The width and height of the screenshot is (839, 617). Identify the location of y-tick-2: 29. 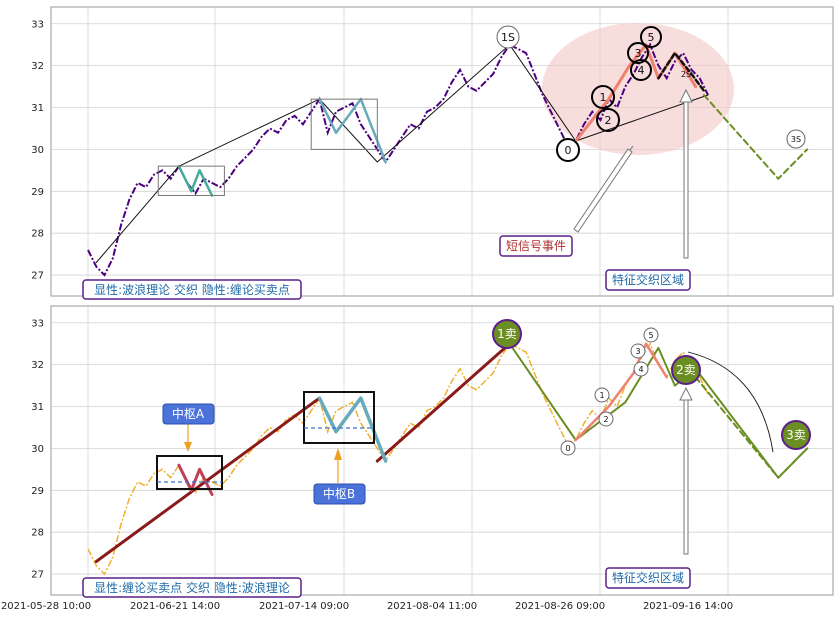
(37, 491).